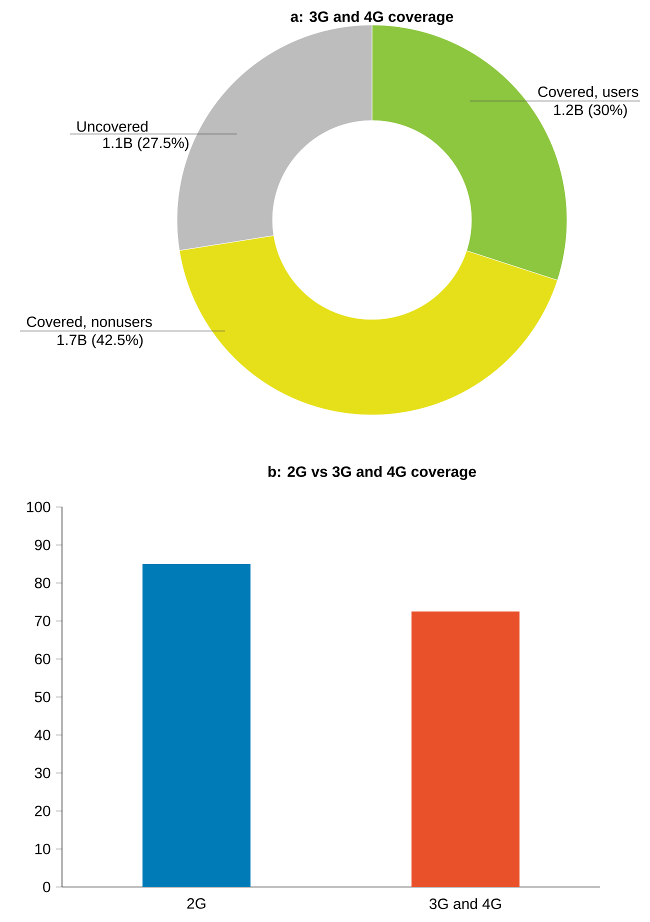 The image size is (650, 922). What do you see at coordinates (465, 904) in the screenshot?
I see `x-tick-label: 3G and 4G` at bounding box center [465, 904].